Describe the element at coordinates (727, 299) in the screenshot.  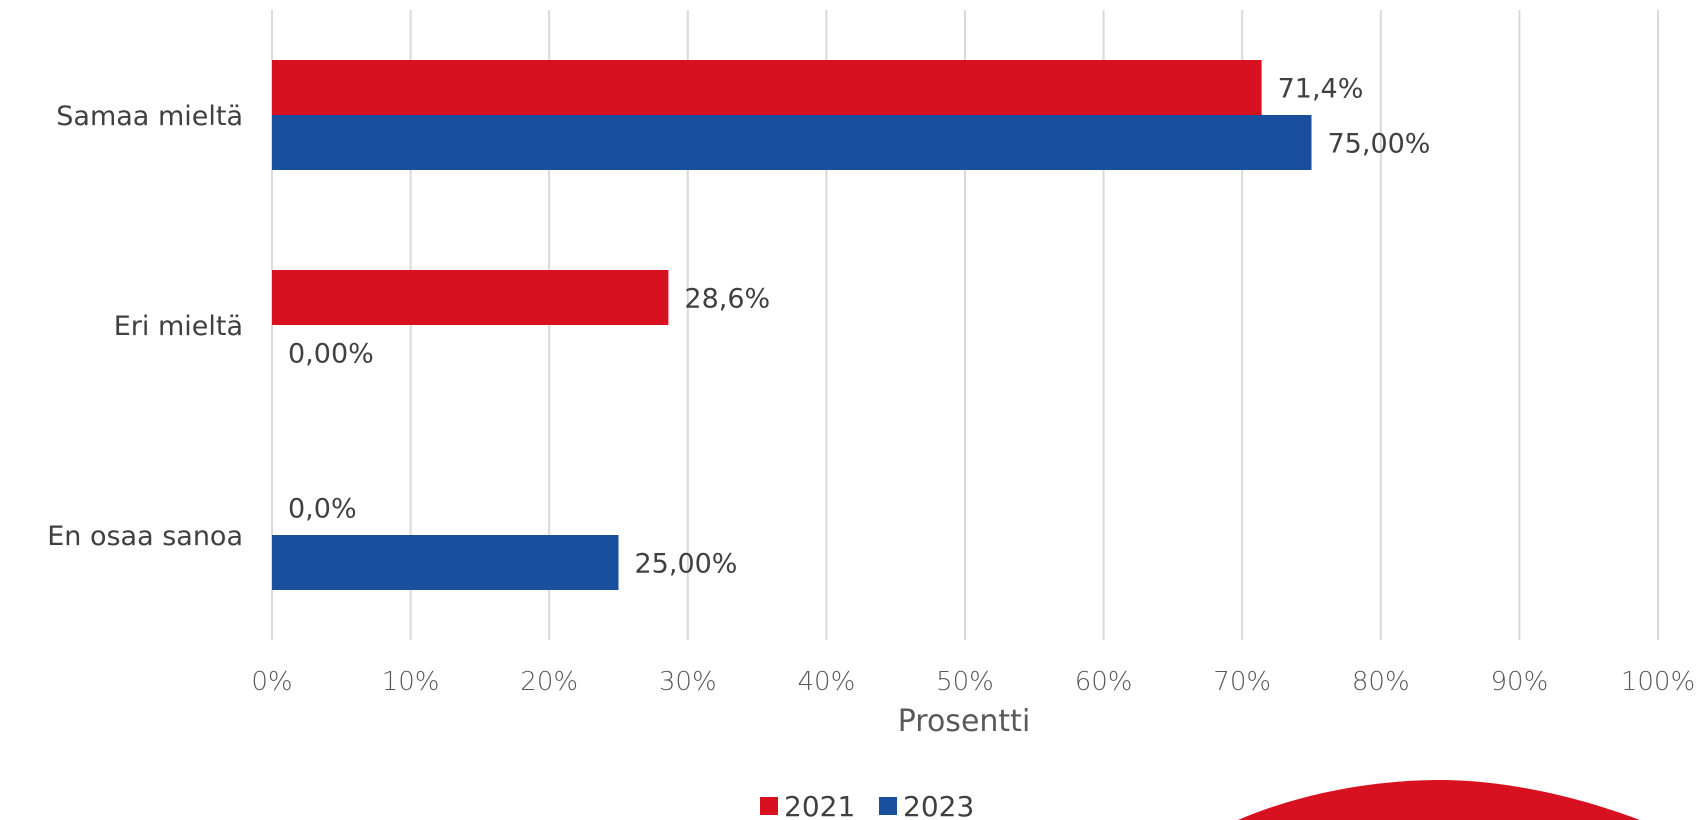
I see `data-label: 28,6%` at that location.